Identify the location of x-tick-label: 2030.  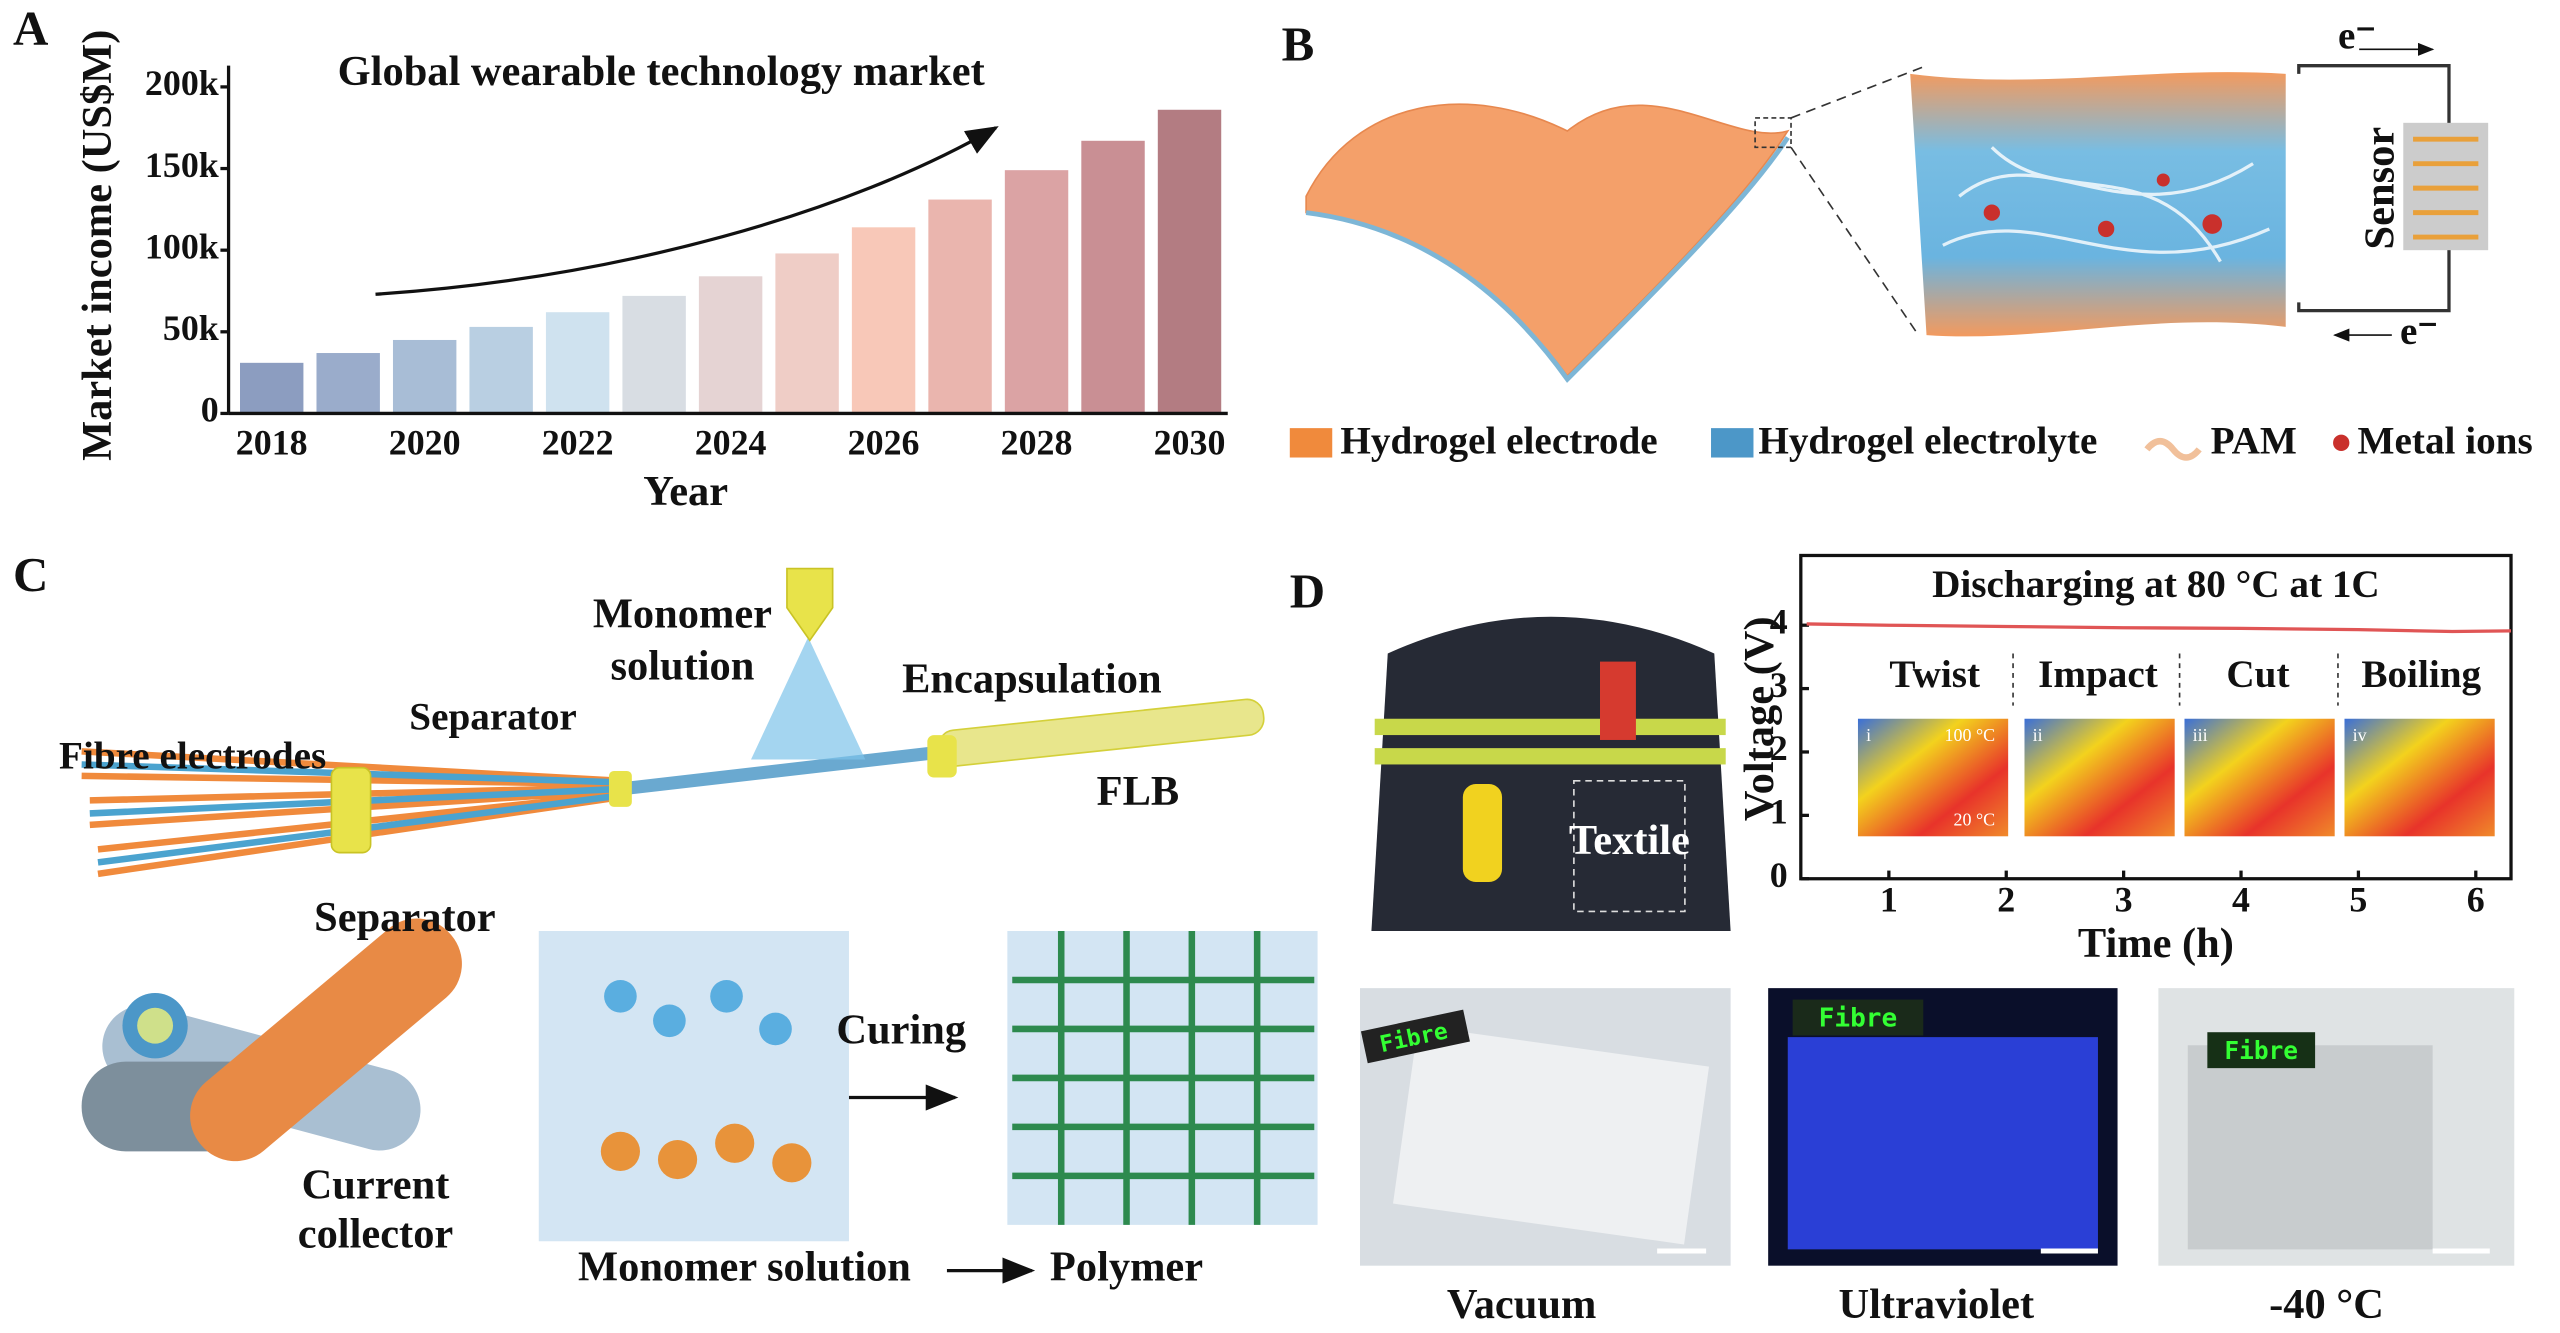
(1190, 442).